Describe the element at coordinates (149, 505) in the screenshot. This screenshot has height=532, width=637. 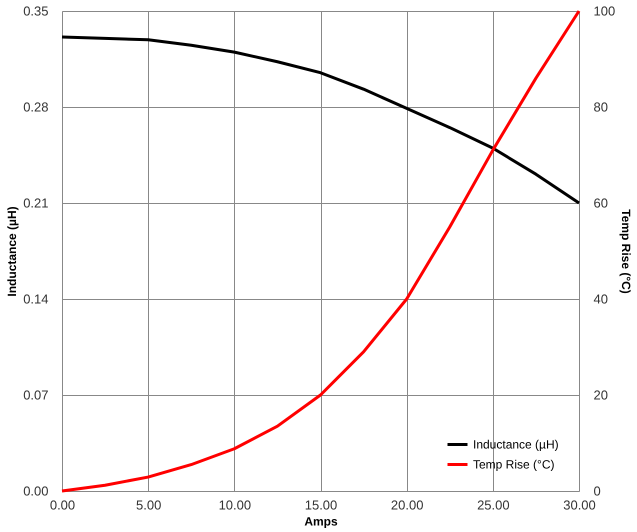
I see `x-tick-label: 5.00` at that location.